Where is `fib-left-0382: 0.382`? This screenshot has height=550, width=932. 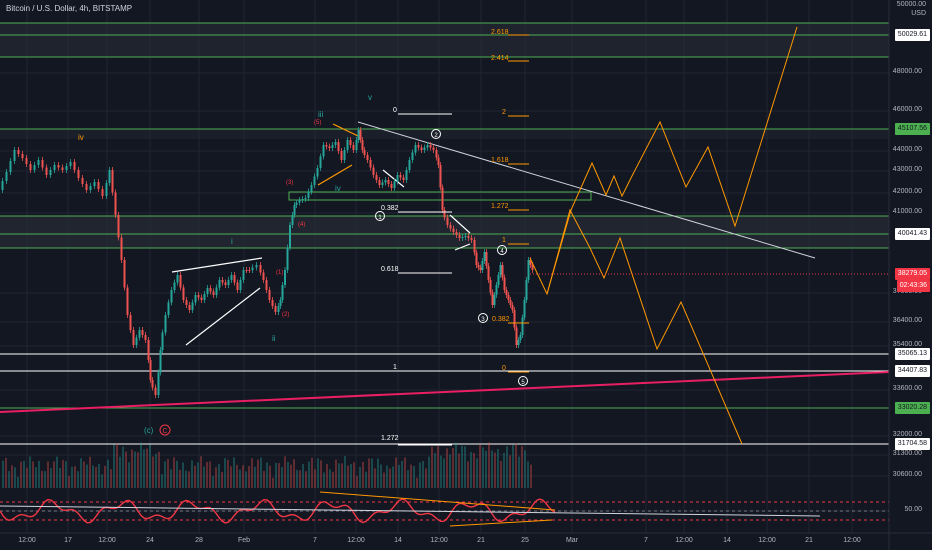
fib-left-0382: 0.382 is located at coordinates (390, 208).